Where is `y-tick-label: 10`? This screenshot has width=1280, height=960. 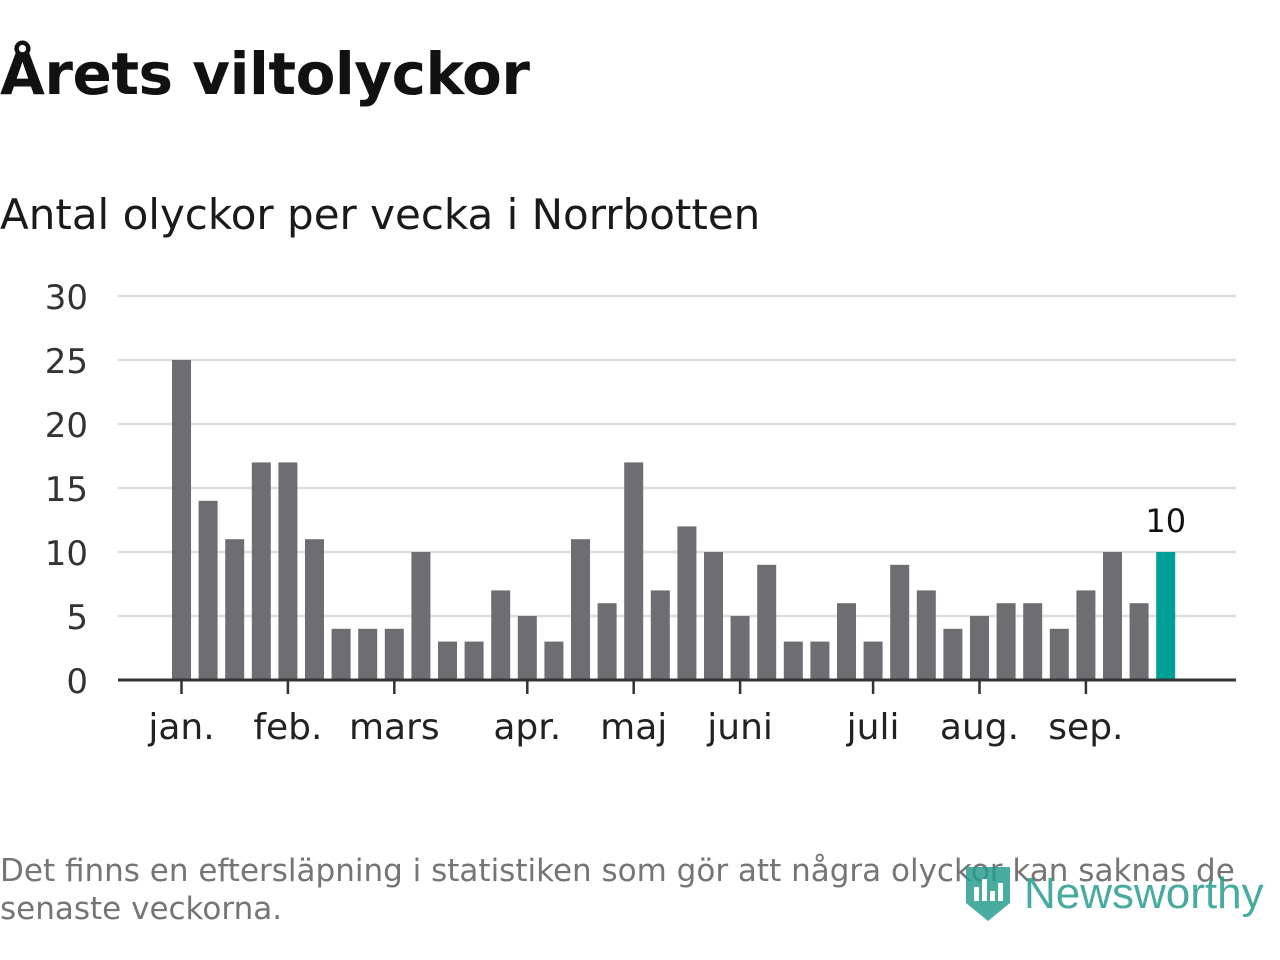
y-tick-label: 10 is located at coordinates (66, 554).